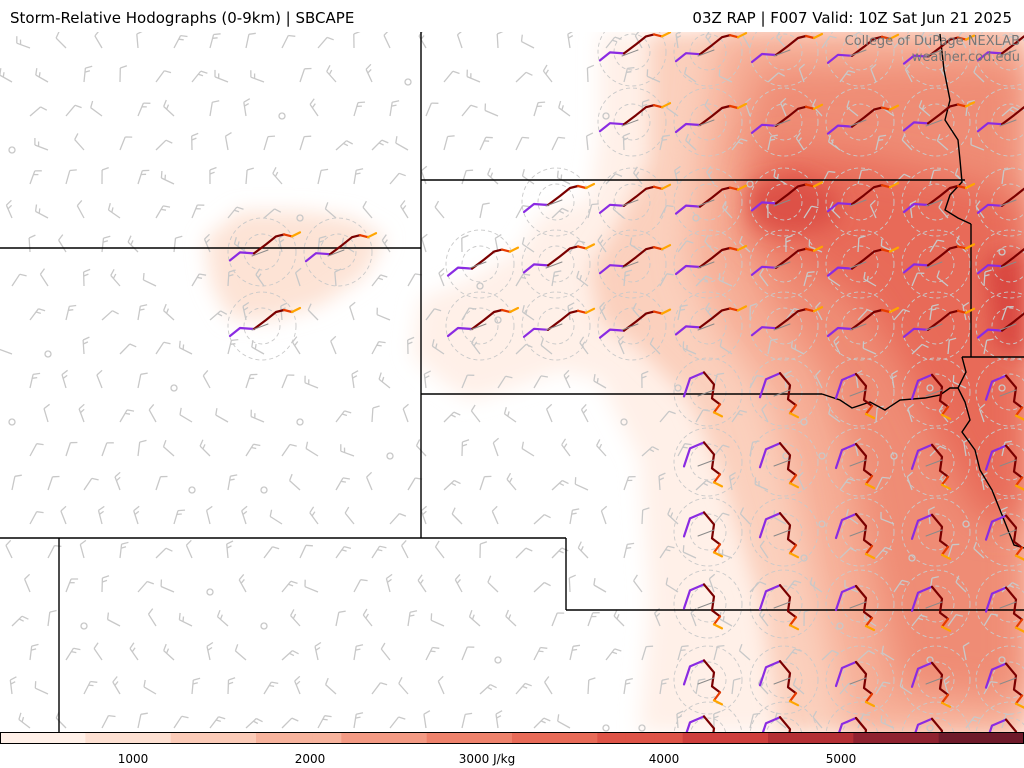 This screenshot has height=768, width=1024. Describe the element at coordinates (925, 738) in the screenshot. I see `colorbar-cell` at that location.